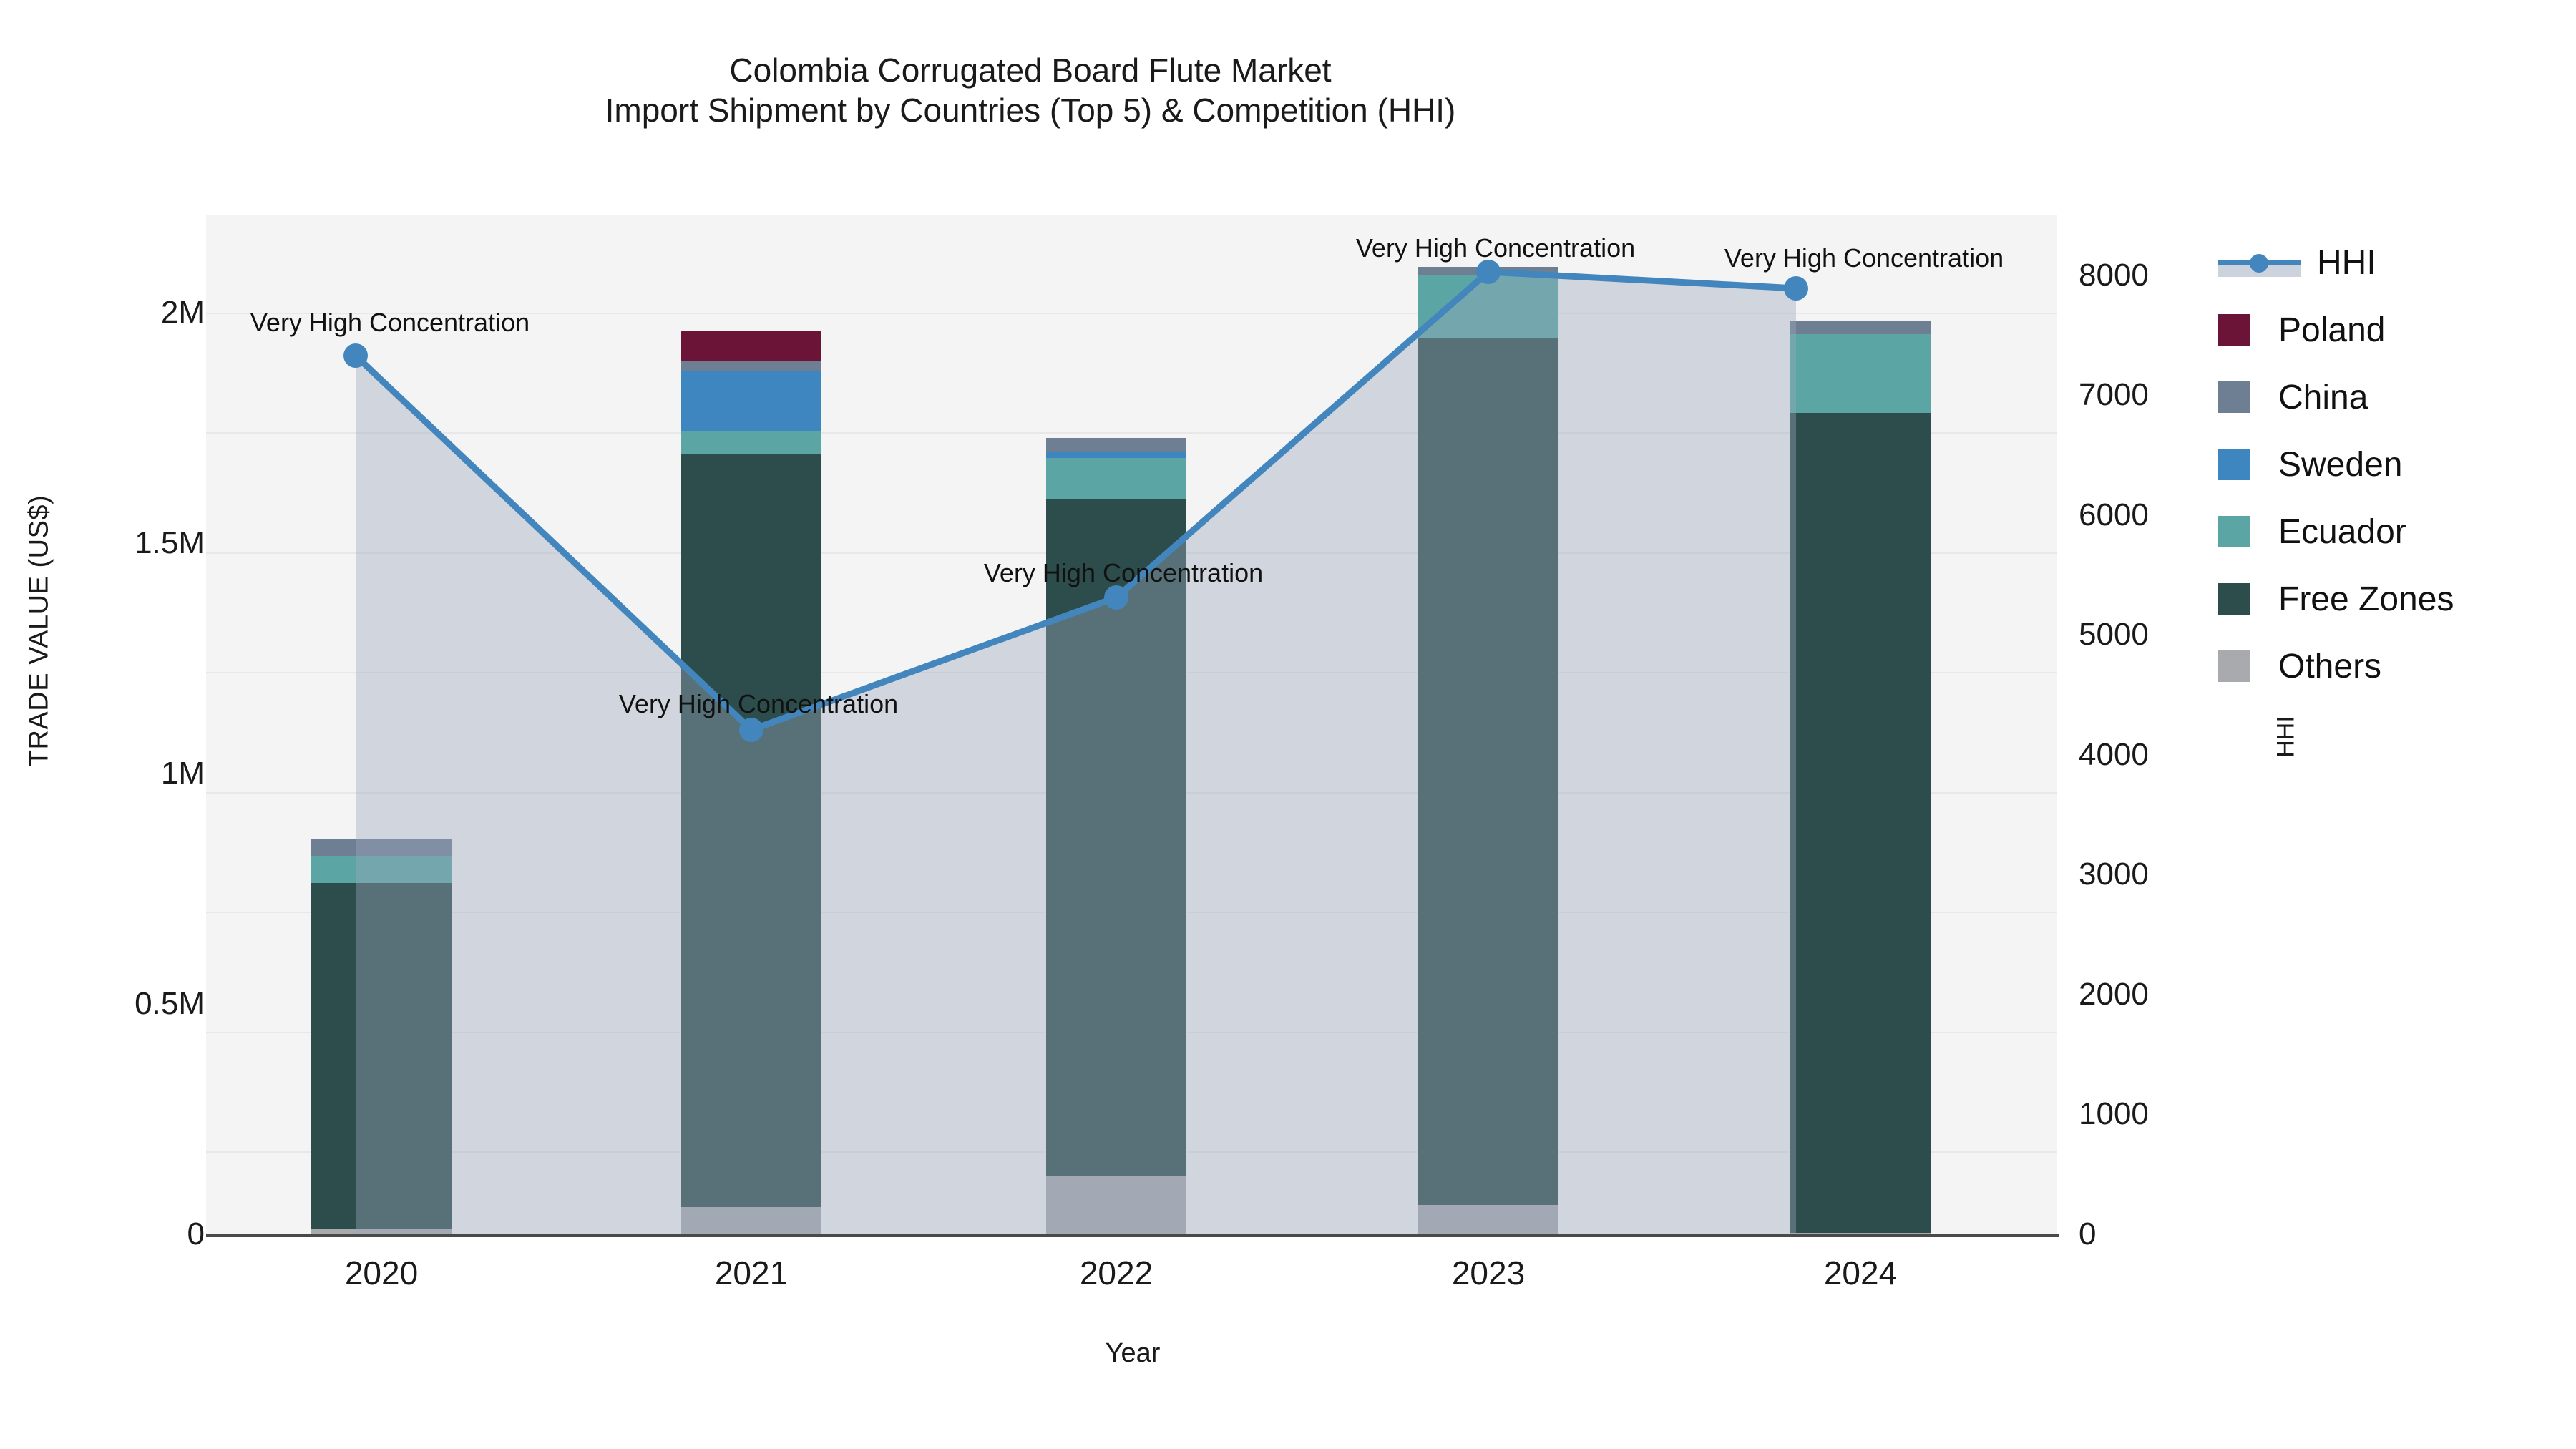  What do you see at coordinates (1495, 248) in the screenshot?
I see `annotation-2023: Very High Concentration` at bounding box center [1495, 248].